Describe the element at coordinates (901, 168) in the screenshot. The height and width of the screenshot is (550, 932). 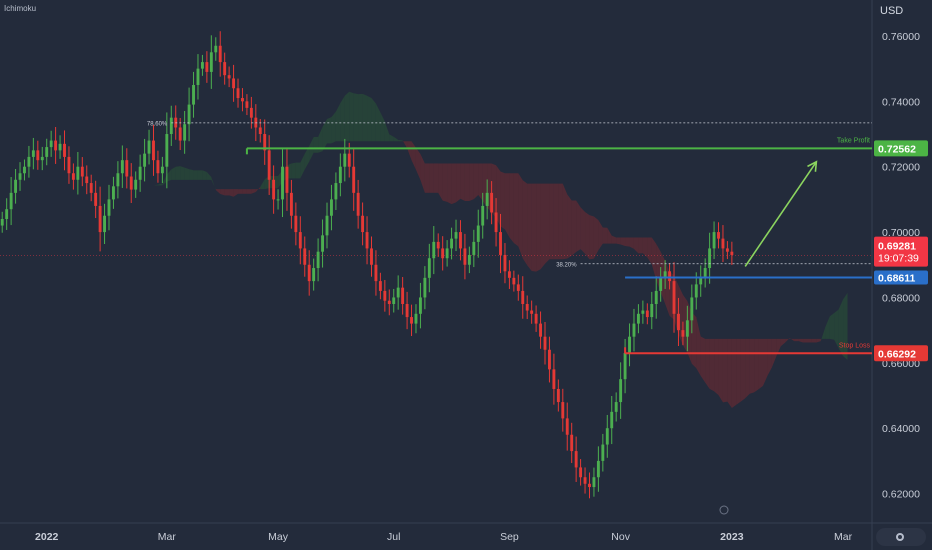
I see `y-tick-label: 0.72000` at that location.